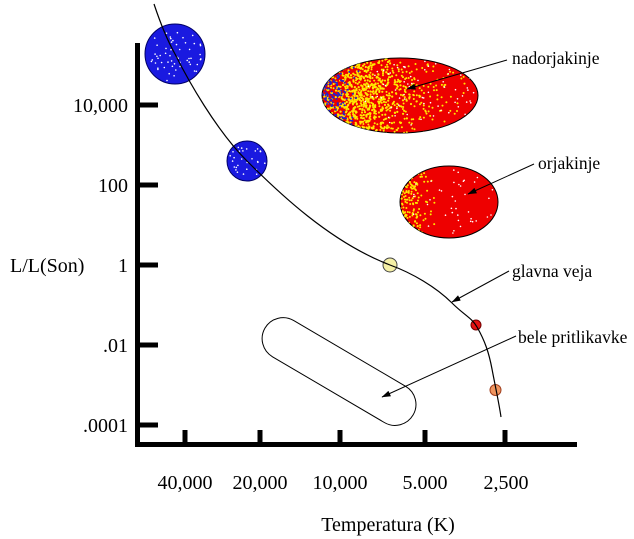 The height and width of the screenshot is (539, 634). What do you see at coordinates (247, 160) in the screenshot?
I see `star-medium-blue-speckles` at bounding box center [247, 160].